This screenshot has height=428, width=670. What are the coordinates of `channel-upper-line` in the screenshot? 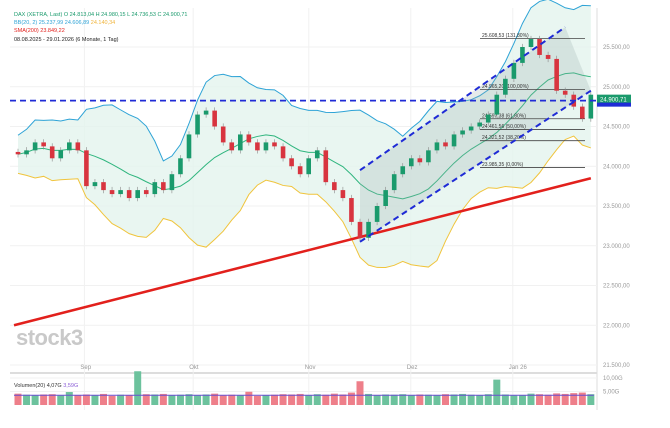 It's located at (462, 99).